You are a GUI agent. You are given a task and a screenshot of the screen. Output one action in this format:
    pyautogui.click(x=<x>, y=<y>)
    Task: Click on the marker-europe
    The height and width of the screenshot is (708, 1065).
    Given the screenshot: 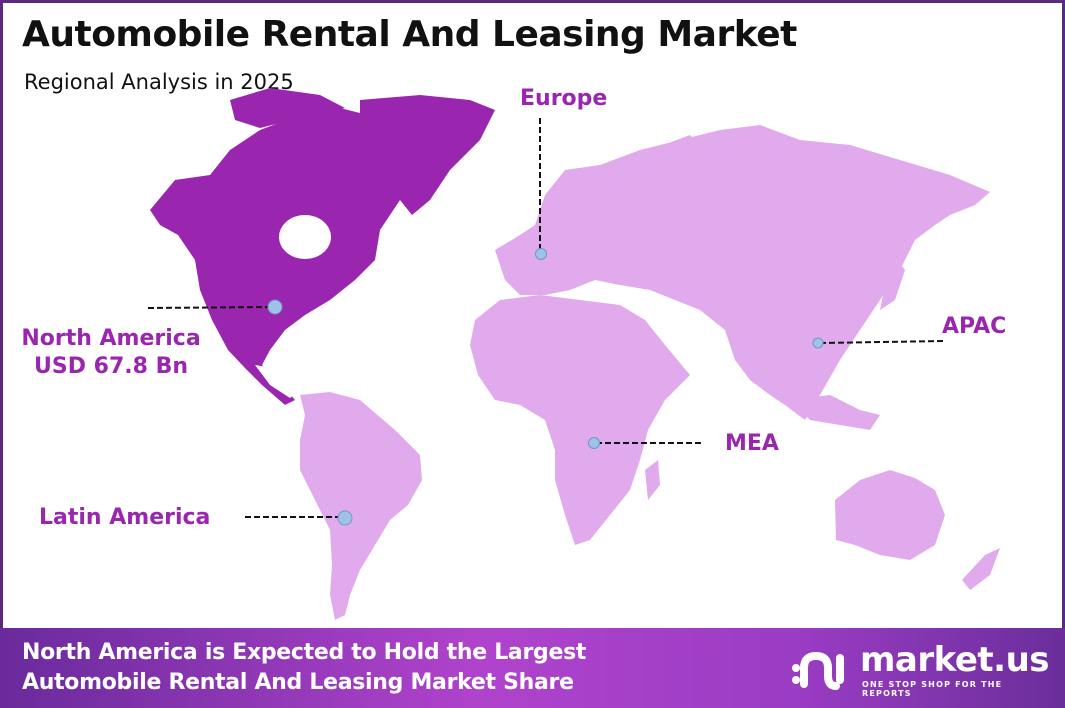 What is the action you would take?
    pyautogui.click(x=541, y=254)
    